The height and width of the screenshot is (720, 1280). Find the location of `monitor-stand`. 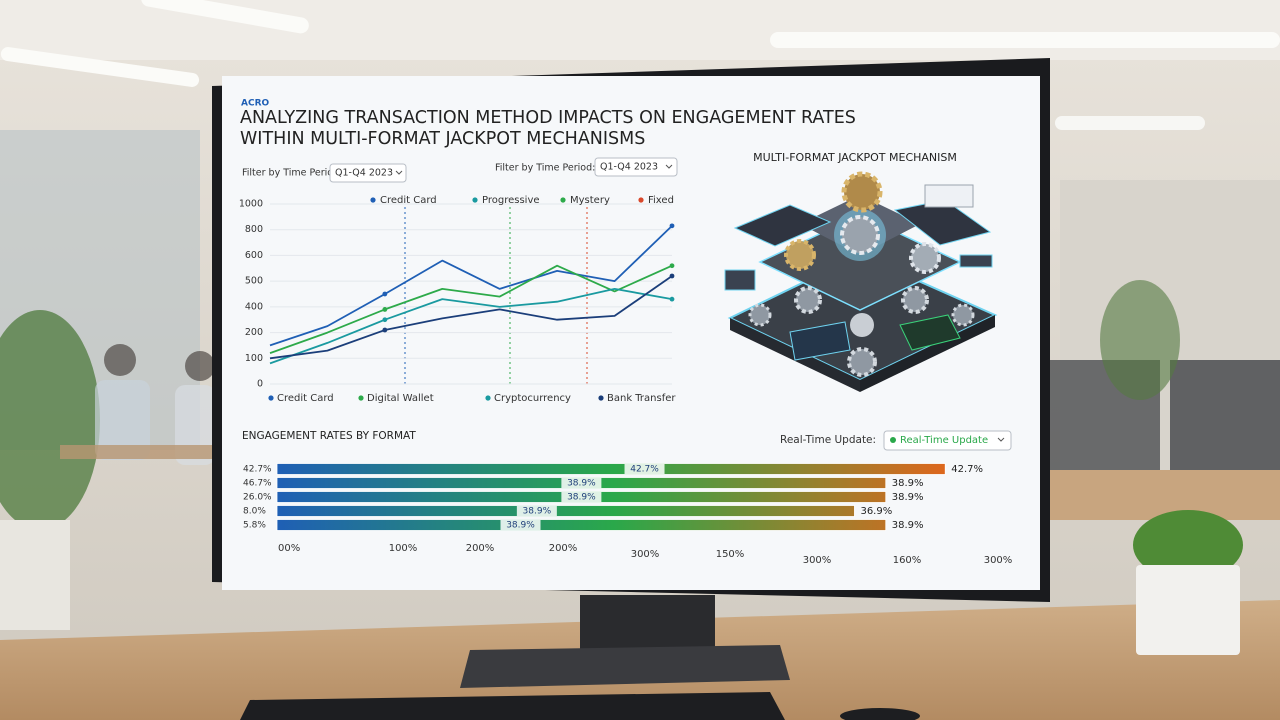

monitor-stand is located at coordinates (647, 625).